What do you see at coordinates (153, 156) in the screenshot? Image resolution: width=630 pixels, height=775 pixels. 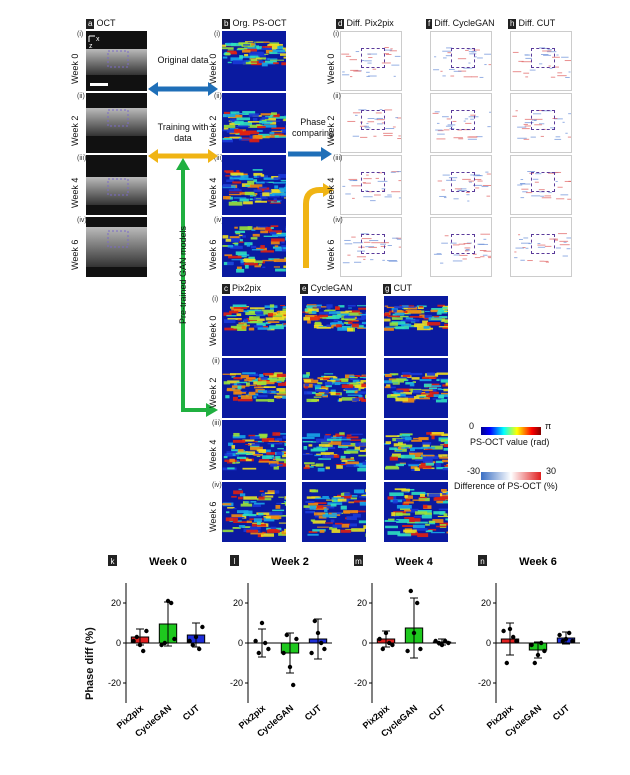 I see `training-arrowhead-left` at bounding box center [153, 156].